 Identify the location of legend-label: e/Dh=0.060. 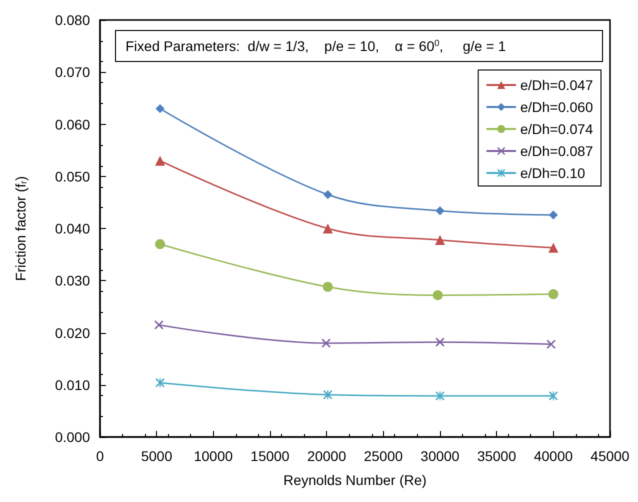
(557, 107).